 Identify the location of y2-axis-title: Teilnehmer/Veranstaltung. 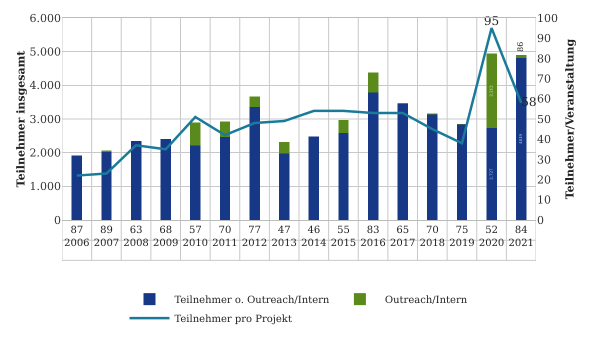
(570, 119).